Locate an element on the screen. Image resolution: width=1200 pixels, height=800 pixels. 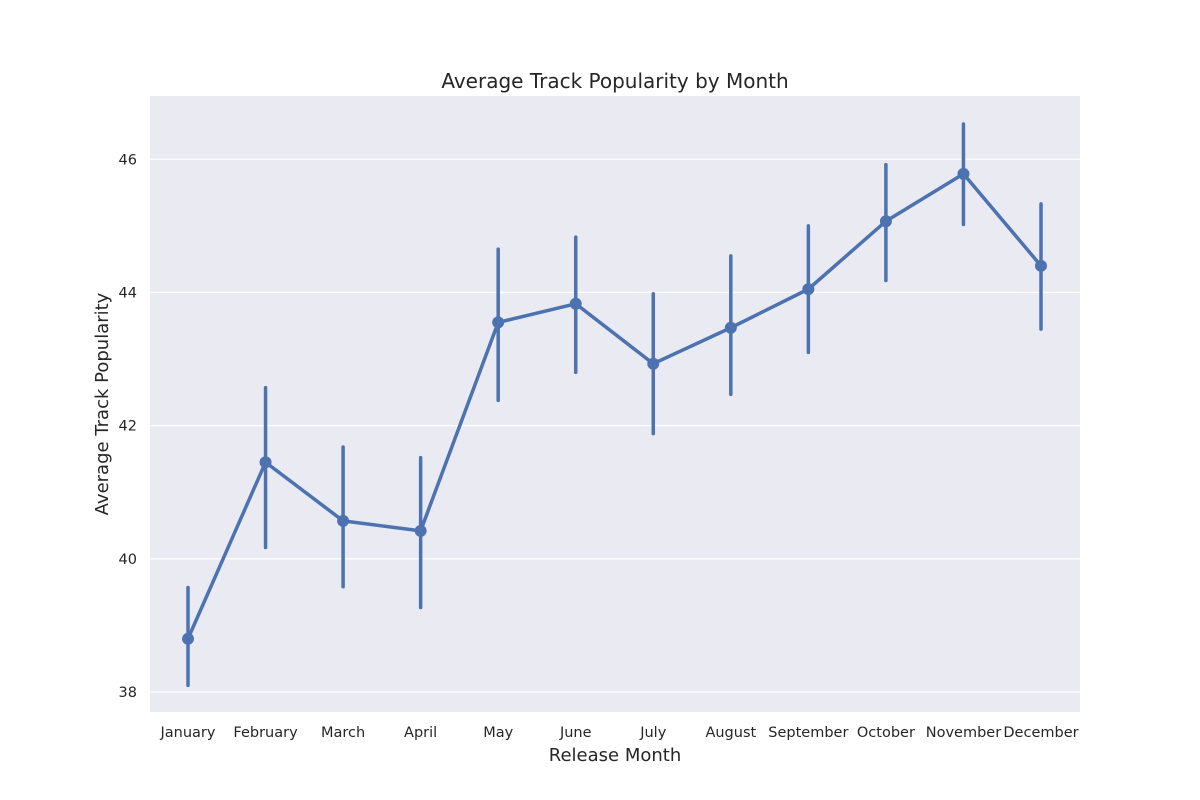
y-tick-label: 44 is located at coordinates (128, 293).